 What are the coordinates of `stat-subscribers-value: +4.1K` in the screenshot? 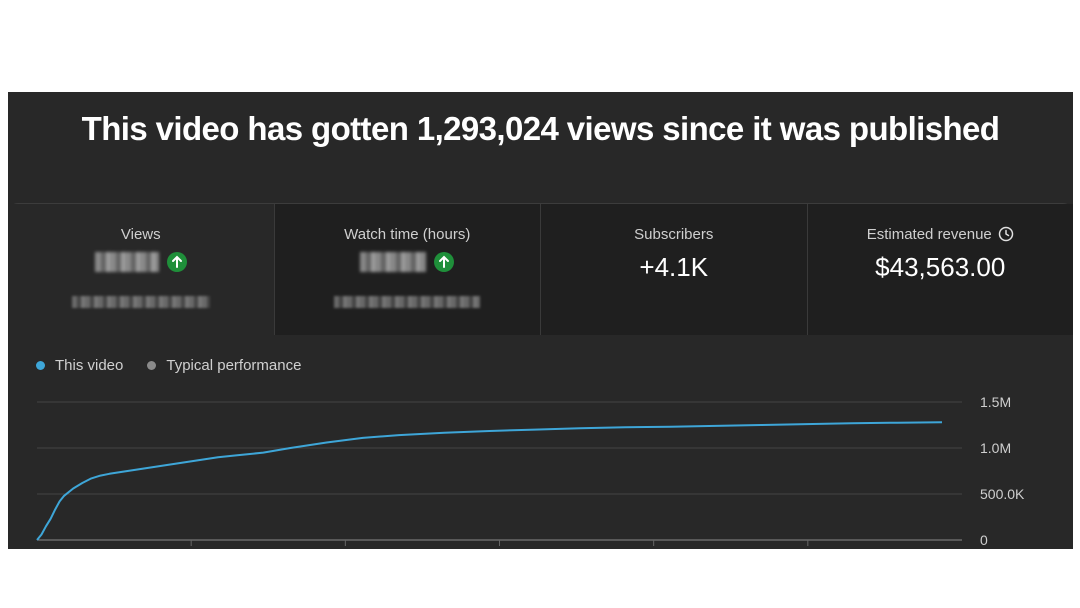 It's located at (674, 267).